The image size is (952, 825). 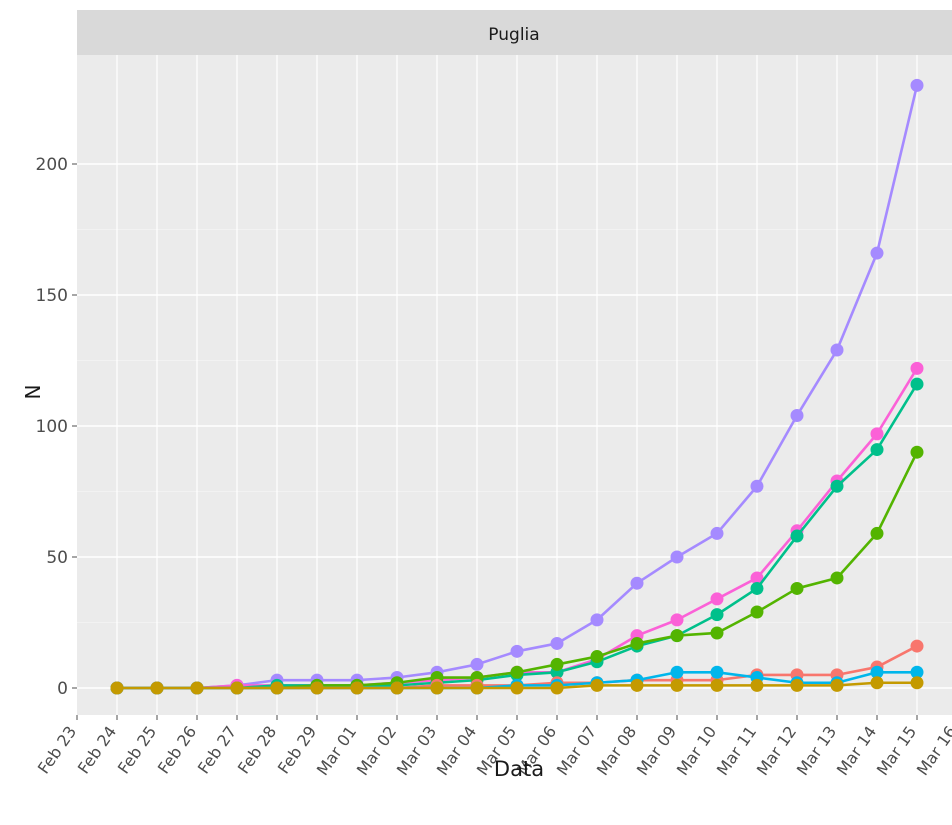 I want to click on x-tick-label: Mar 12, so click(x=776, y=750).